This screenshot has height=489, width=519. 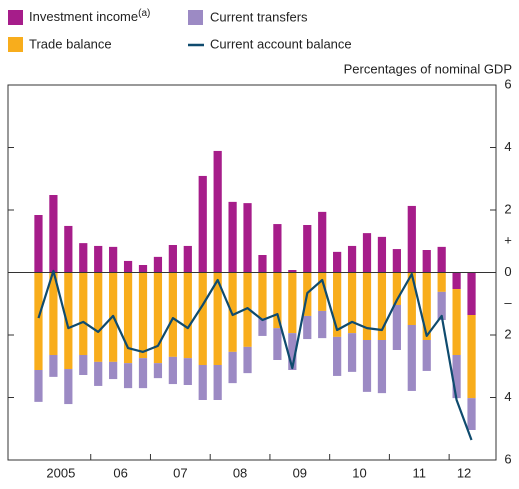 What do you see at coordinates (60, 472) in the screenshot?
I see `x-tick-label: 2005` at bounding box center [60, 472].